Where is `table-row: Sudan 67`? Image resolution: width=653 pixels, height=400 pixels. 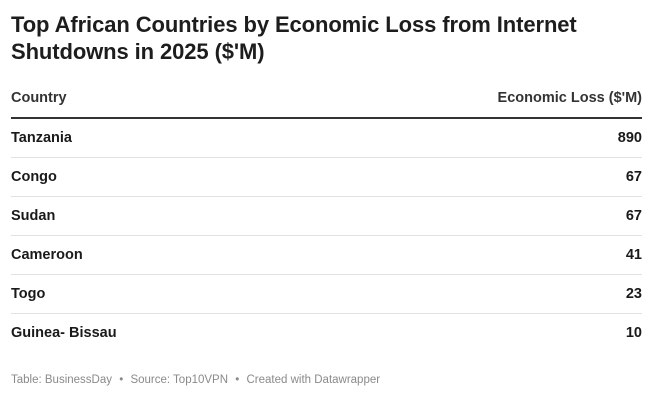 table-row: Sudan 67 is located at coordinates (326, 216).